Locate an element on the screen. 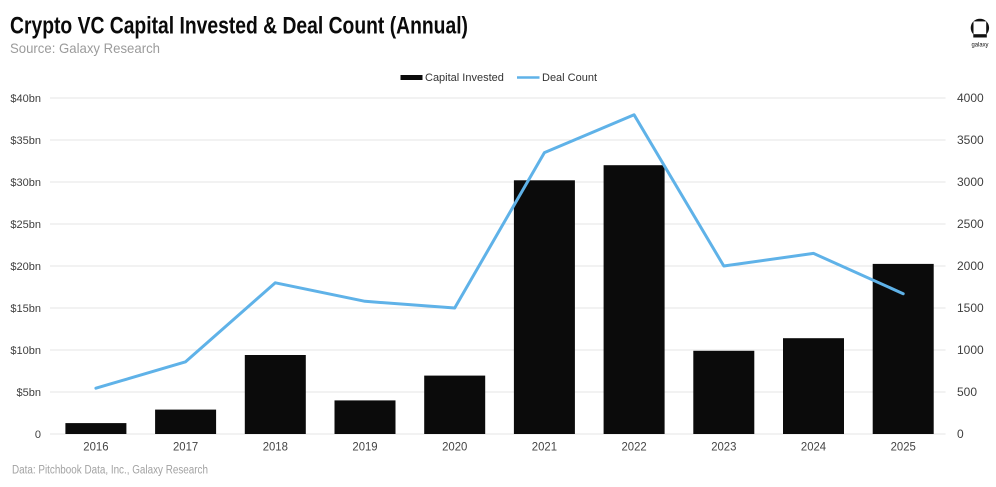 Image resolution: width=996 pixels, height=487 pixels. svg-text: 2500 is located at coordinates (970, 224).